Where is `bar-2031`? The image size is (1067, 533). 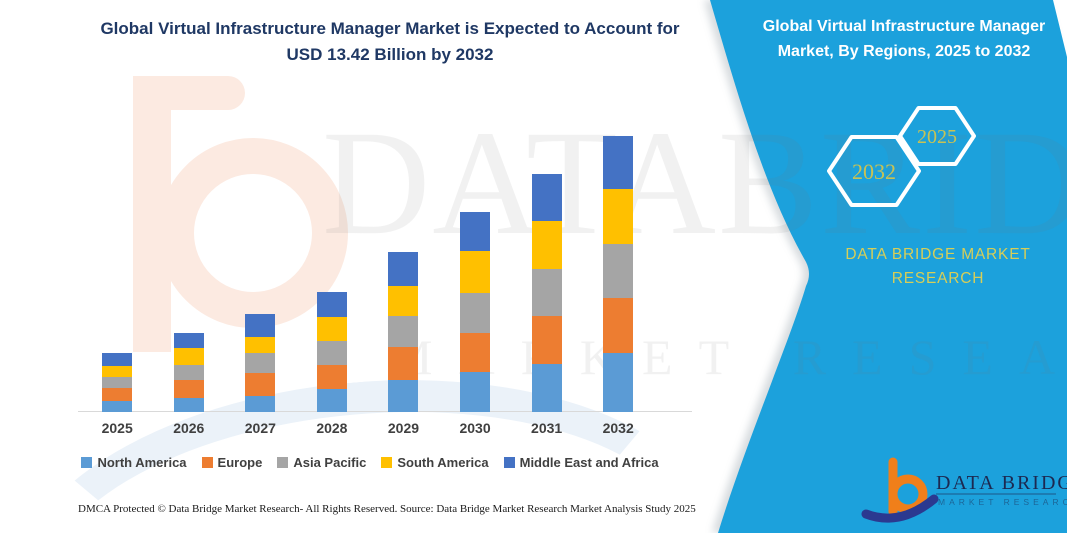
bar-2031 is located at coordinates (546, 292).